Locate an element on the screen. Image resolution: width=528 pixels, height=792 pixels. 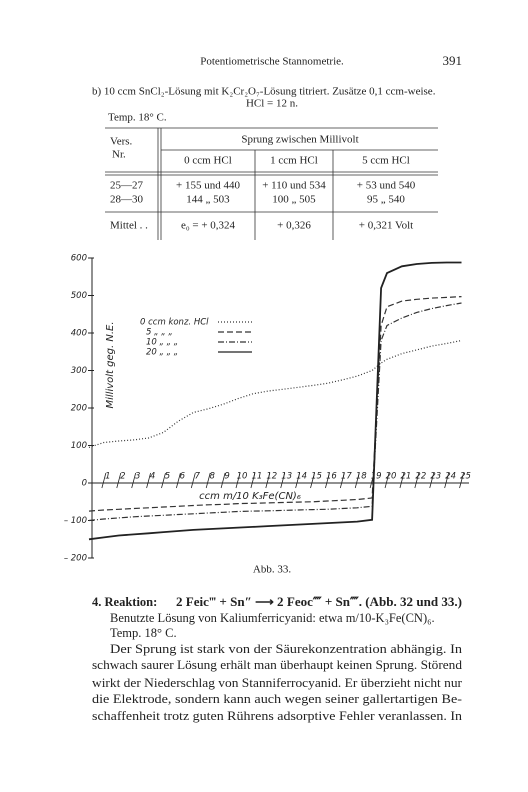
table-subheader: 5 ccm HCl is located at coordinates (386, 161).